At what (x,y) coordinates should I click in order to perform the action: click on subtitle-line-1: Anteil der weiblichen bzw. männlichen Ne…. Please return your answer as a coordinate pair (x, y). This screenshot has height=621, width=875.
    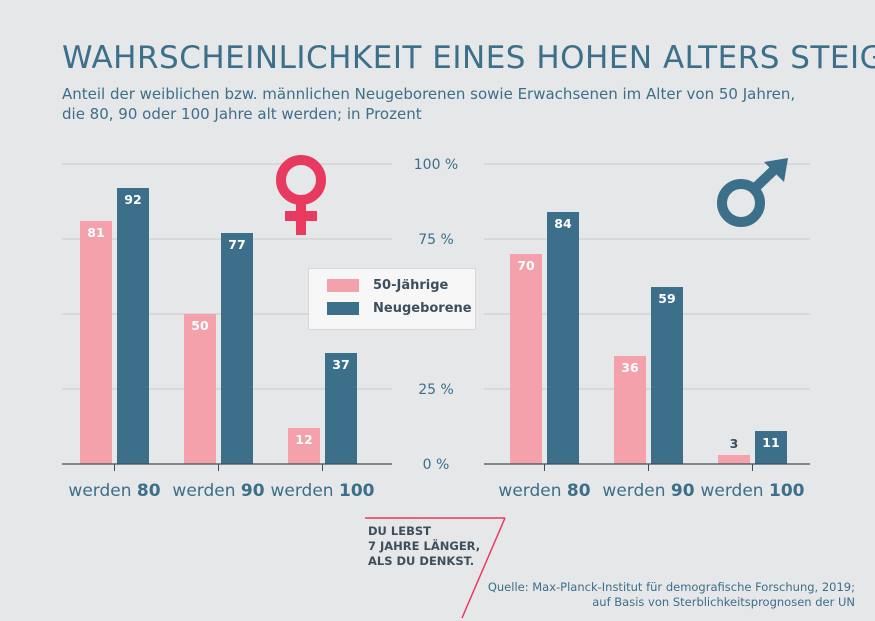
    Looking at the image, I should click on (429, 94).